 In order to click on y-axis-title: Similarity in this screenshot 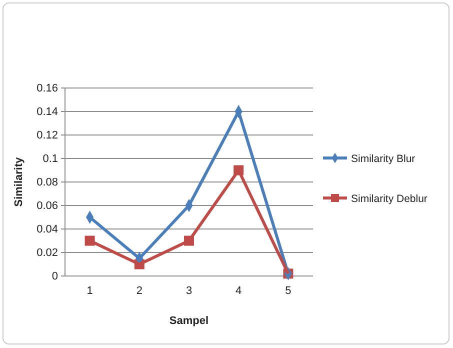, I will do `click(19, 181)`.